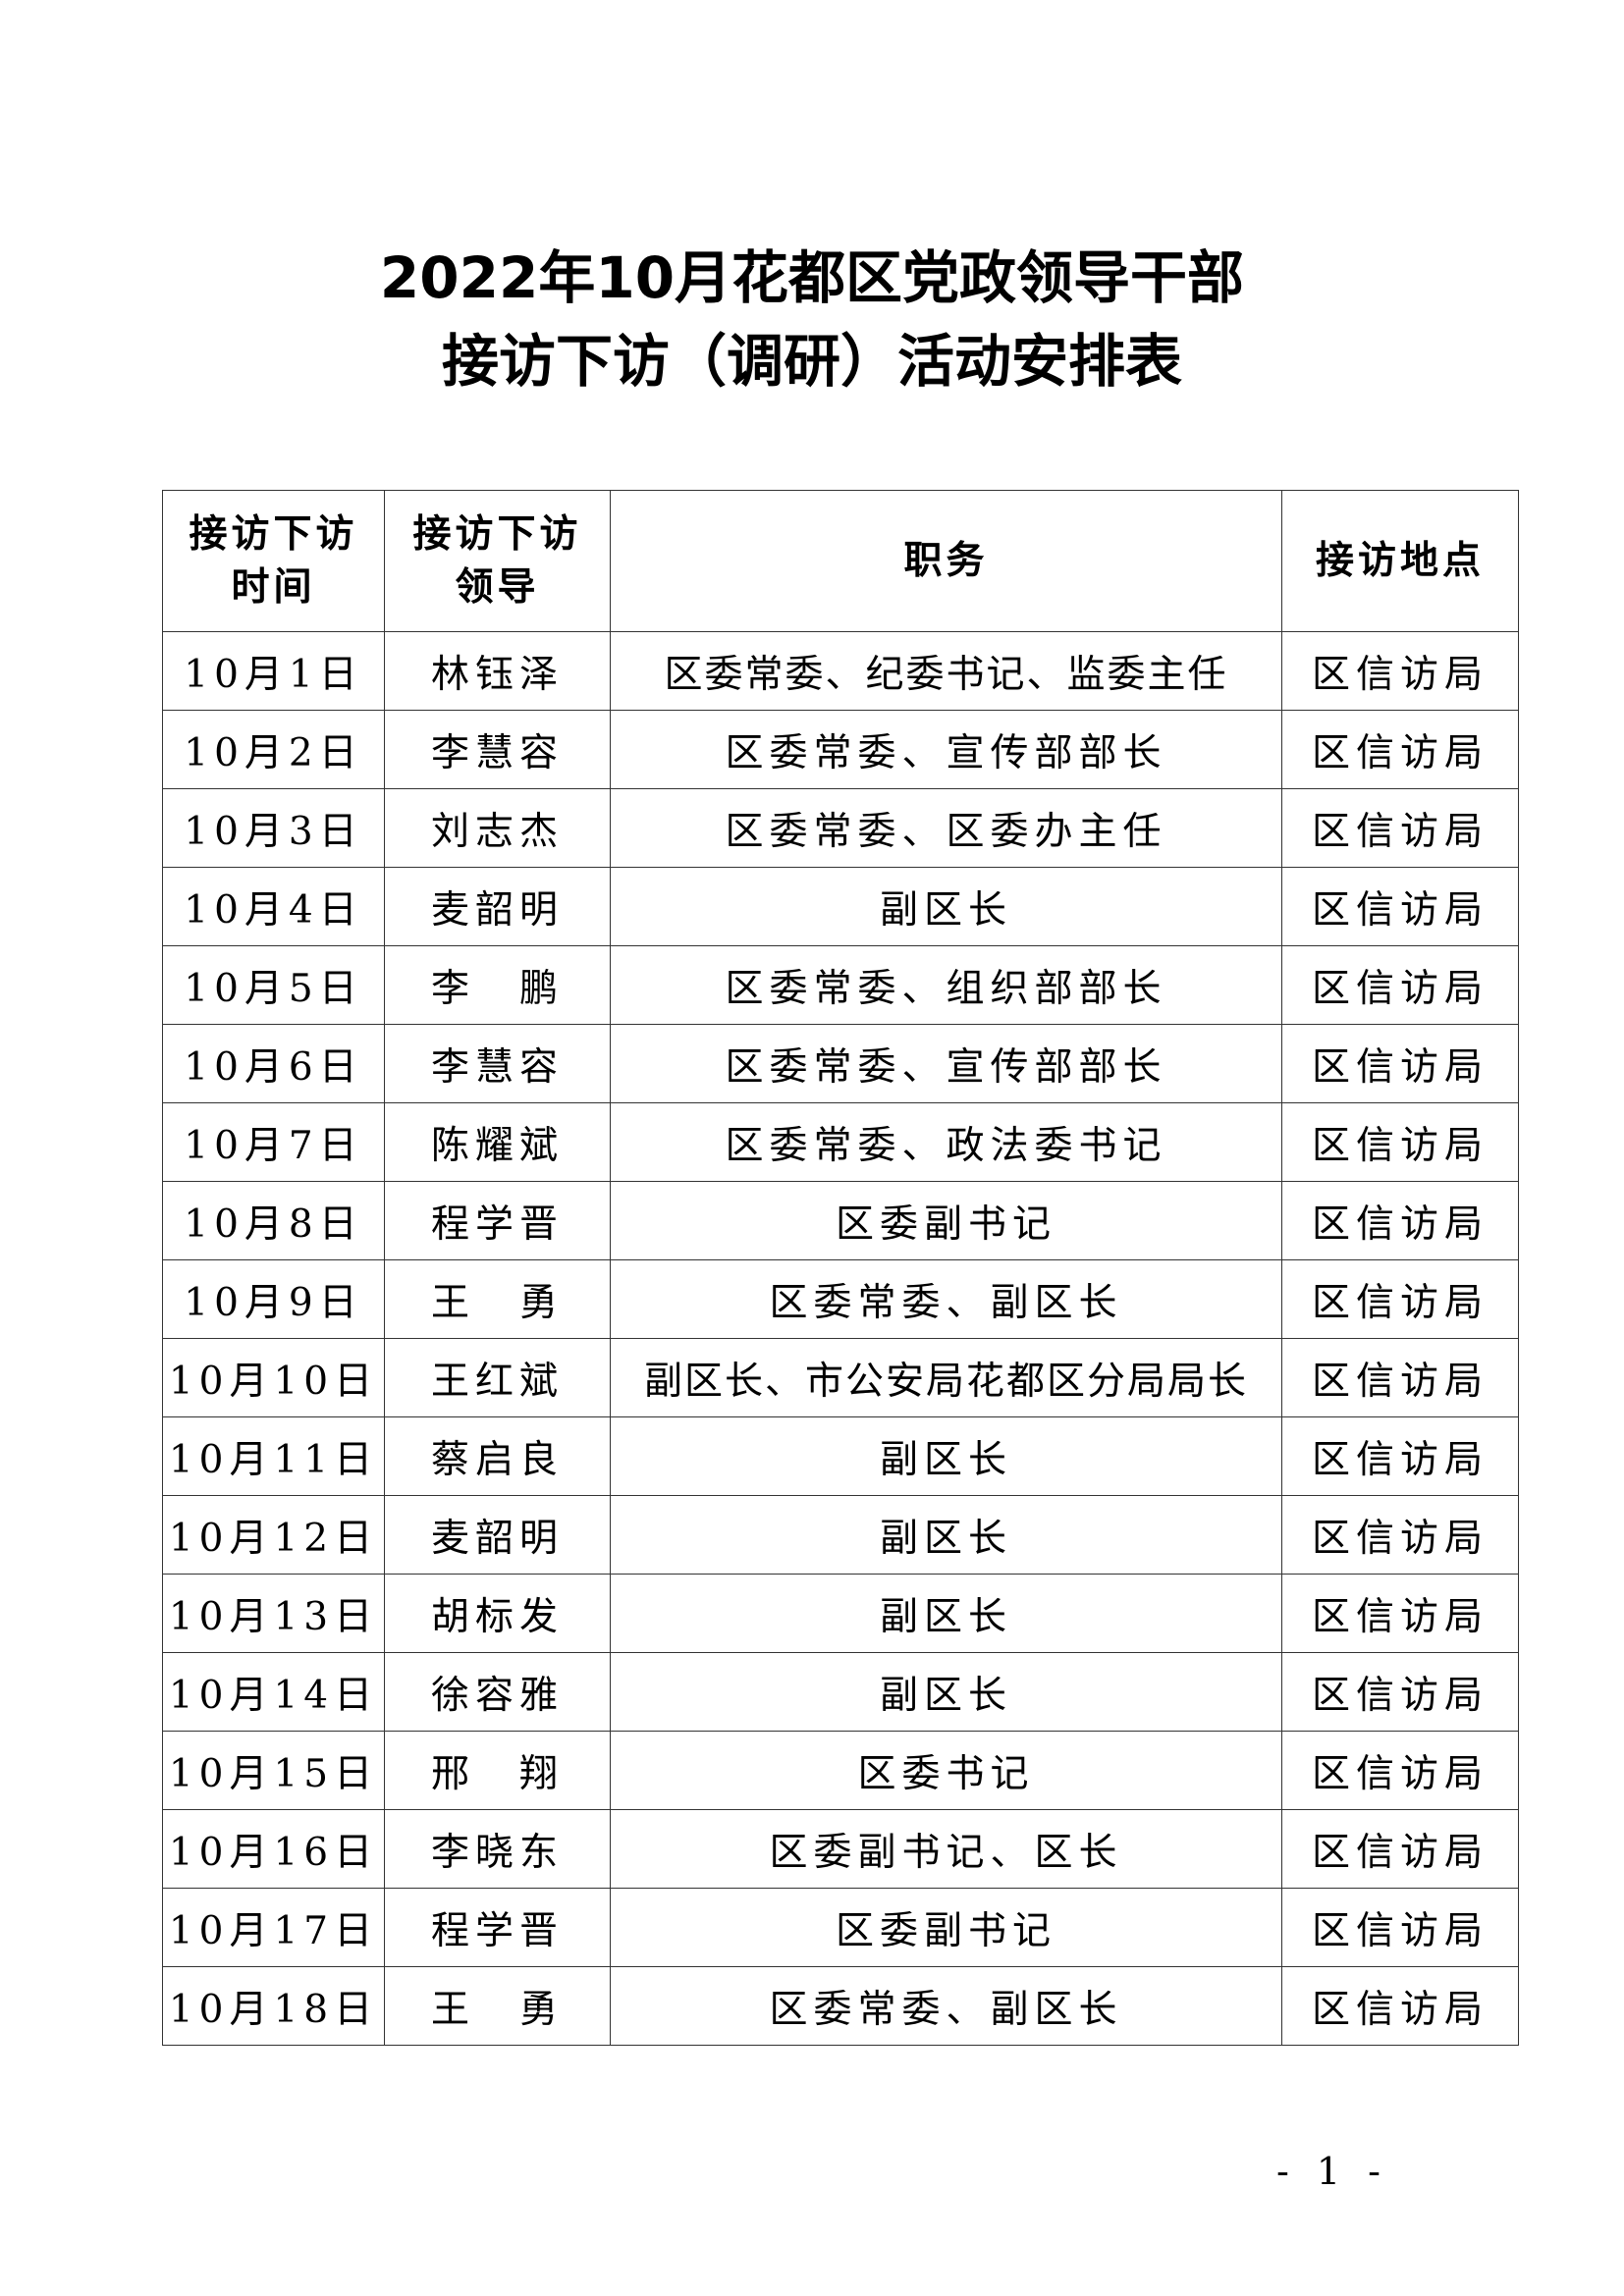  I want to click on date-cell: 10月10日, so click(273, 1377).